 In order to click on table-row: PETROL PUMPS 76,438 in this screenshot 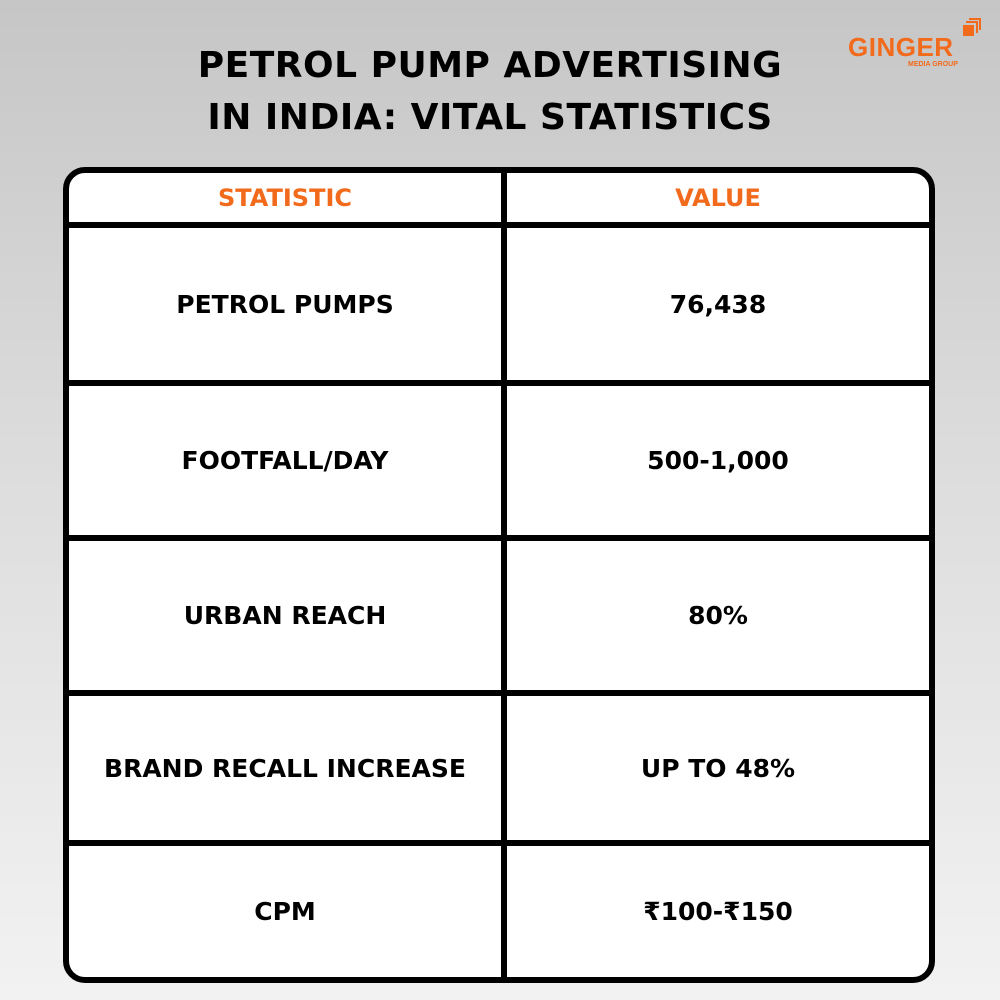, I will do `click(499, 307)`.